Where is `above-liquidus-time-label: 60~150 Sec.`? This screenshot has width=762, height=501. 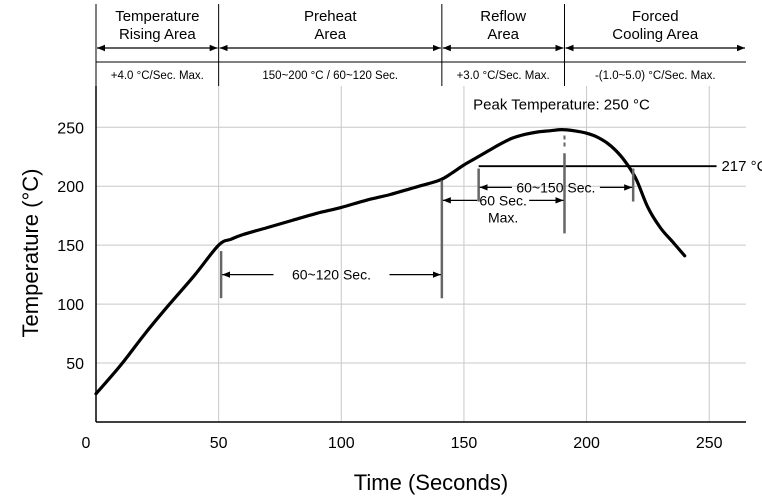
above-liquidus-time-label: 60~150 Sec. is located at coordinates (555, 187).